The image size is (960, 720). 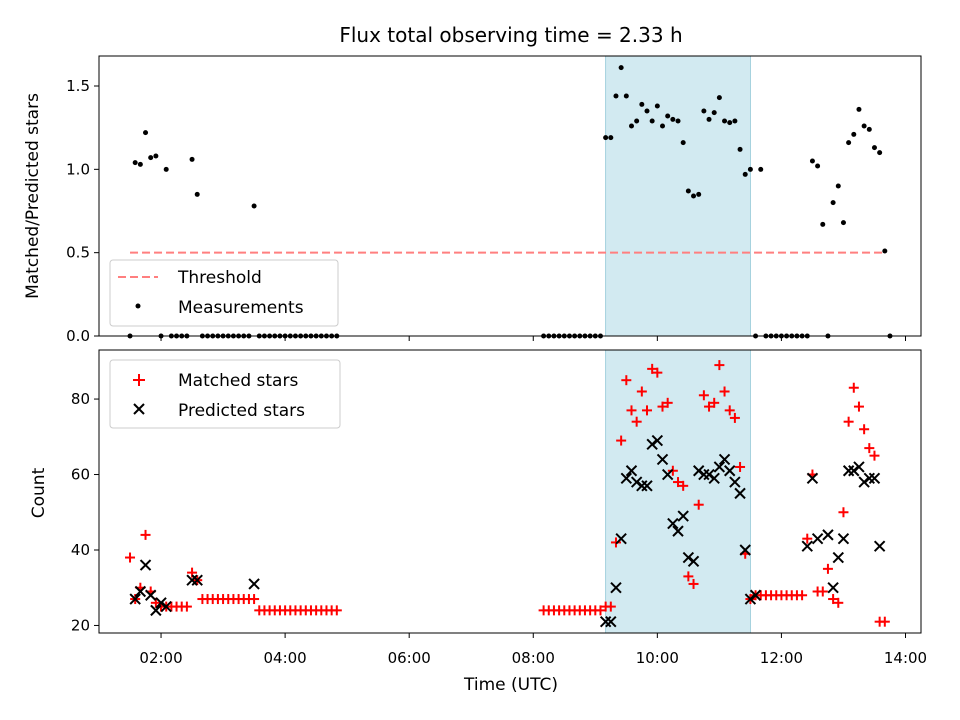 What do you see at coordinates (678, 491) in the screenshot?
I see `bottom-highlight-span` at bounding box center [678, 491].